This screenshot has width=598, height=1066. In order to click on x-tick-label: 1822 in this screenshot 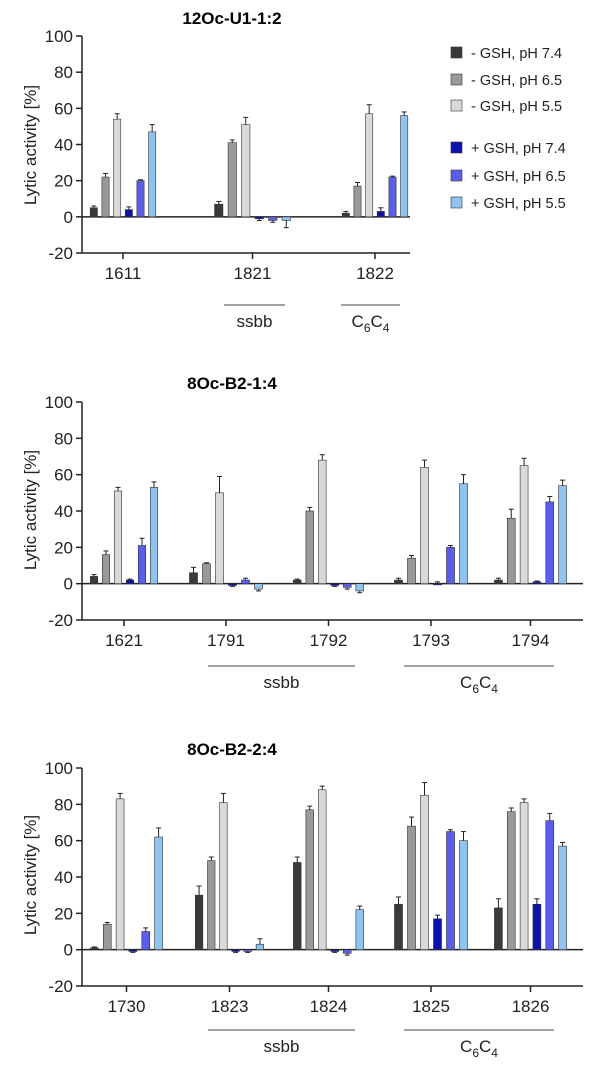, I will do `click(375, 273)`.